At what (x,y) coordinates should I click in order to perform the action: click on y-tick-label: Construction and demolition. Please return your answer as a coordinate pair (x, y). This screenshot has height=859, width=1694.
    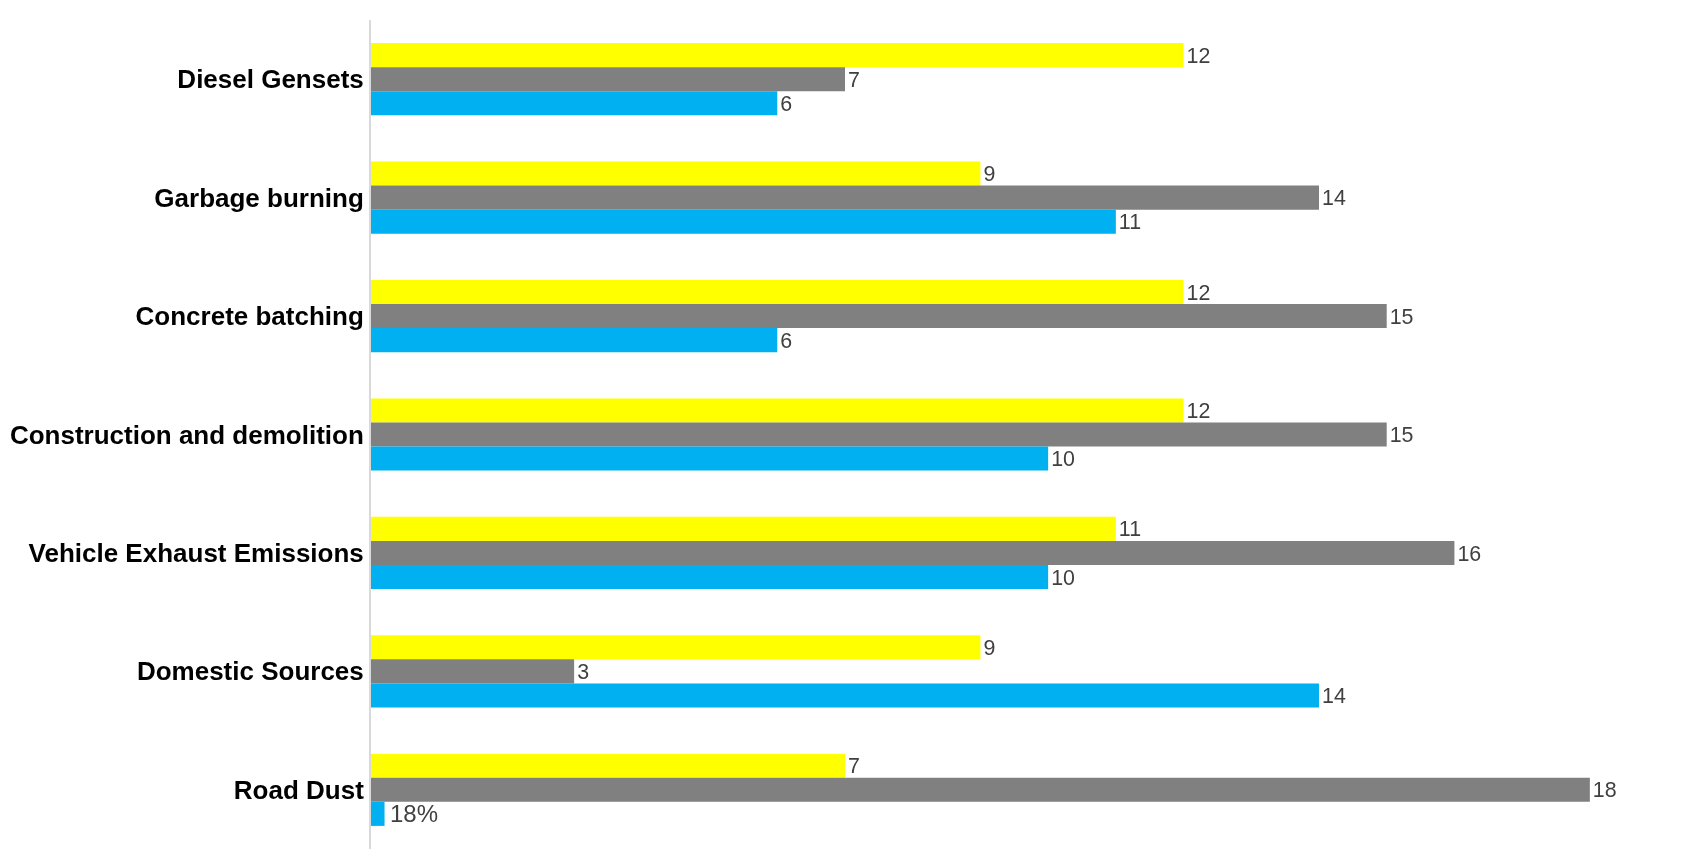
    Looking at the image, I should click on (186, 434).